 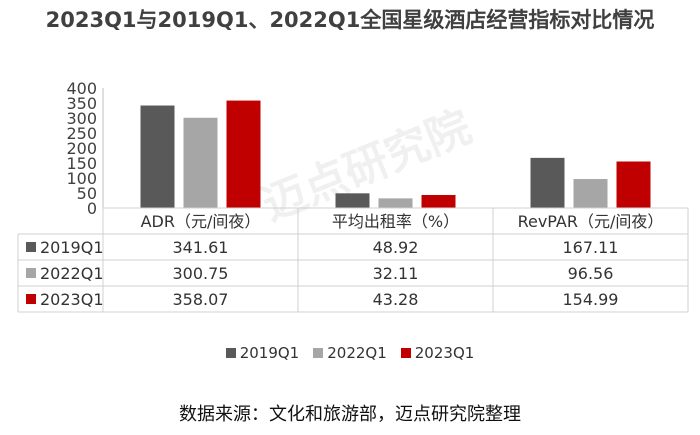 I want to click on legend-label: 2019Q1, so click(x=269, y=353).